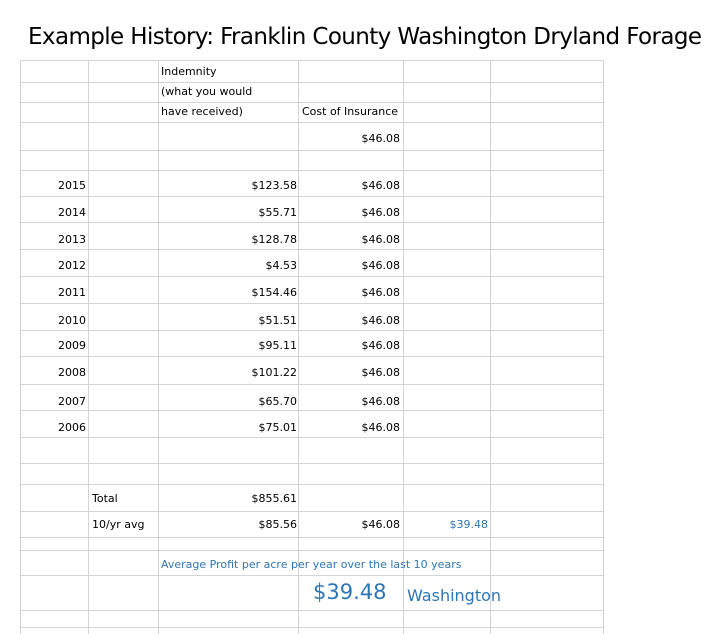  What do you see at coordinates (105, 498) in the screenshot?
I see `total-label: Total` at bounding box center [105, 498].